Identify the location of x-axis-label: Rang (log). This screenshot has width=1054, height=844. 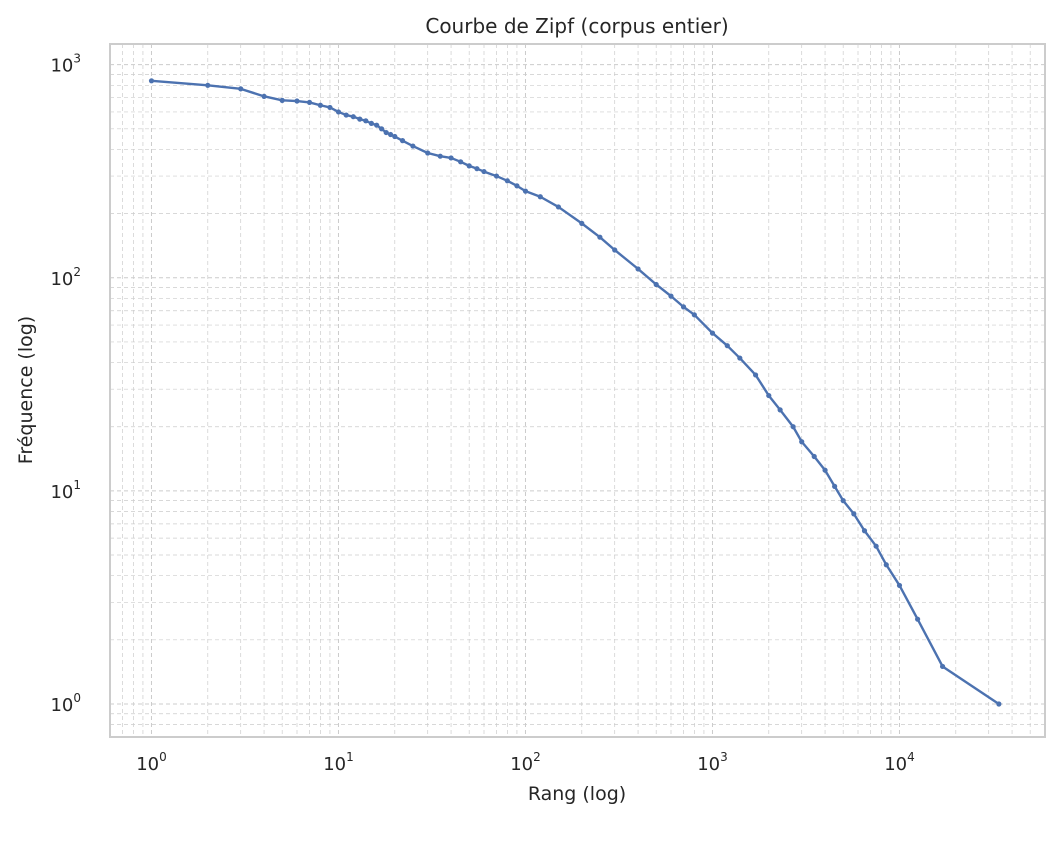
(577, 794).